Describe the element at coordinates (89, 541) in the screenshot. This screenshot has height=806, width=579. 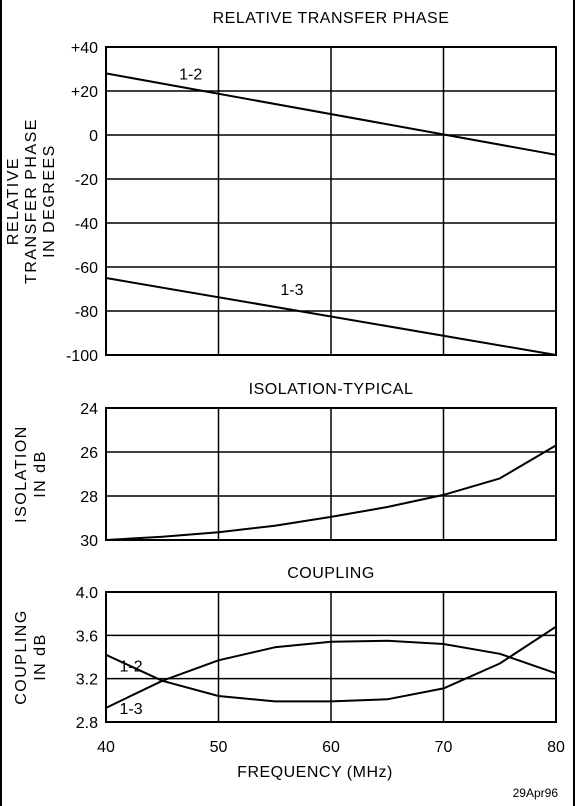
I see `y-tick-label: 30` at that location.